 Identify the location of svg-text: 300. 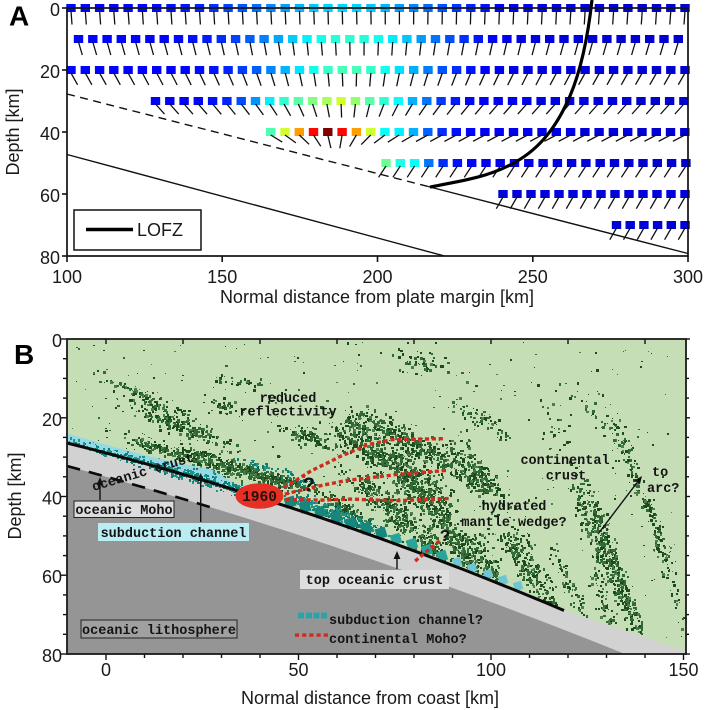
(688, 277).